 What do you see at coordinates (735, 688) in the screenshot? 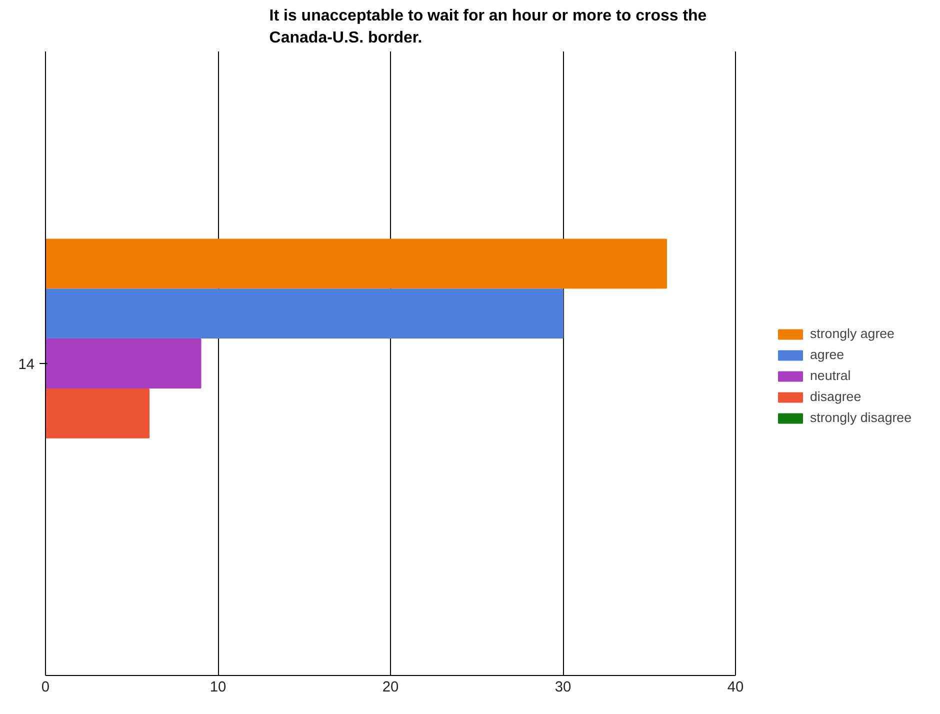
I see `x-tick-label: 40` at bounding box center [735, 688].